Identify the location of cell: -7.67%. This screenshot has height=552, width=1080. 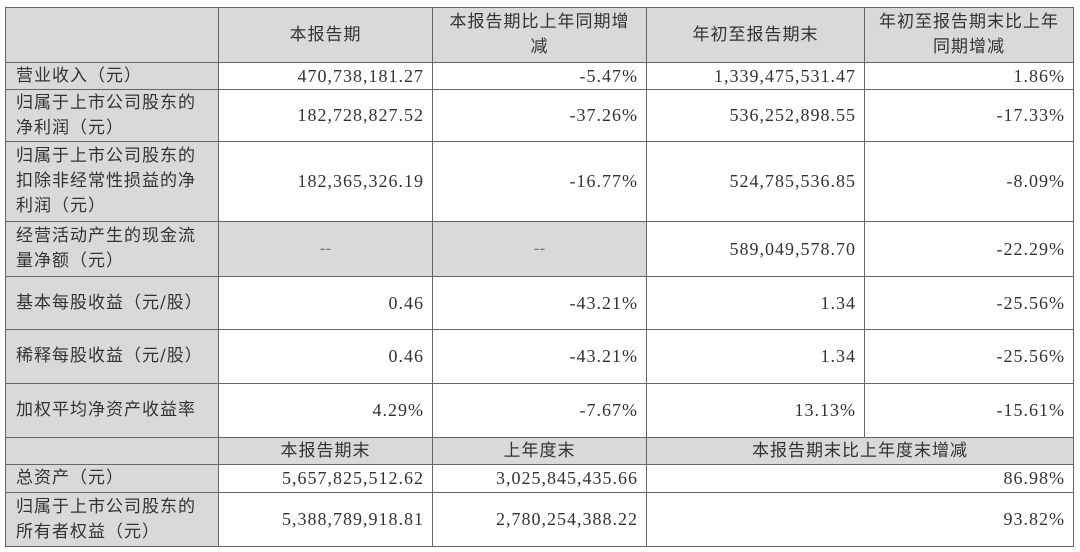
(539, 410).